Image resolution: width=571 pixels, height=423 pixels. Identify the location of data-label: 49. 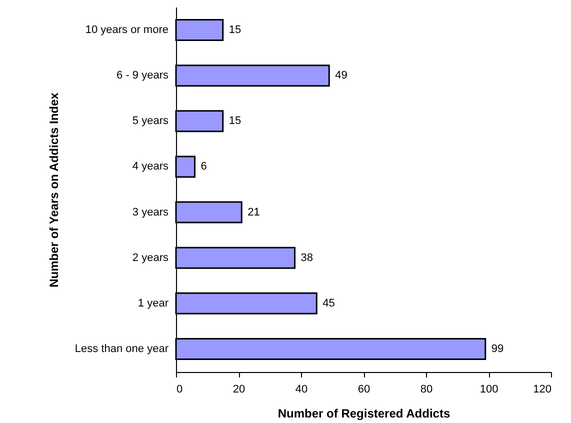
(341, 76).